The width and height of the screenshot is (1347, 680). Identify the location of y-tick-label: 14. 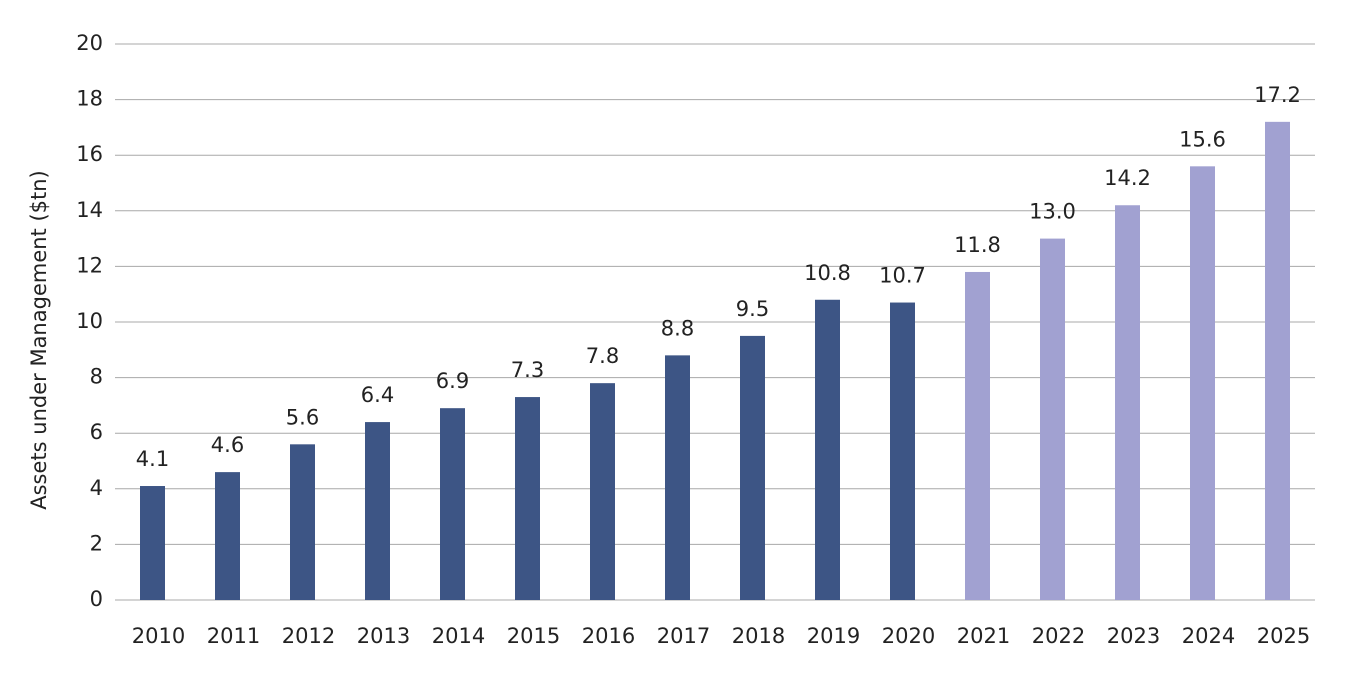
(89, 210).